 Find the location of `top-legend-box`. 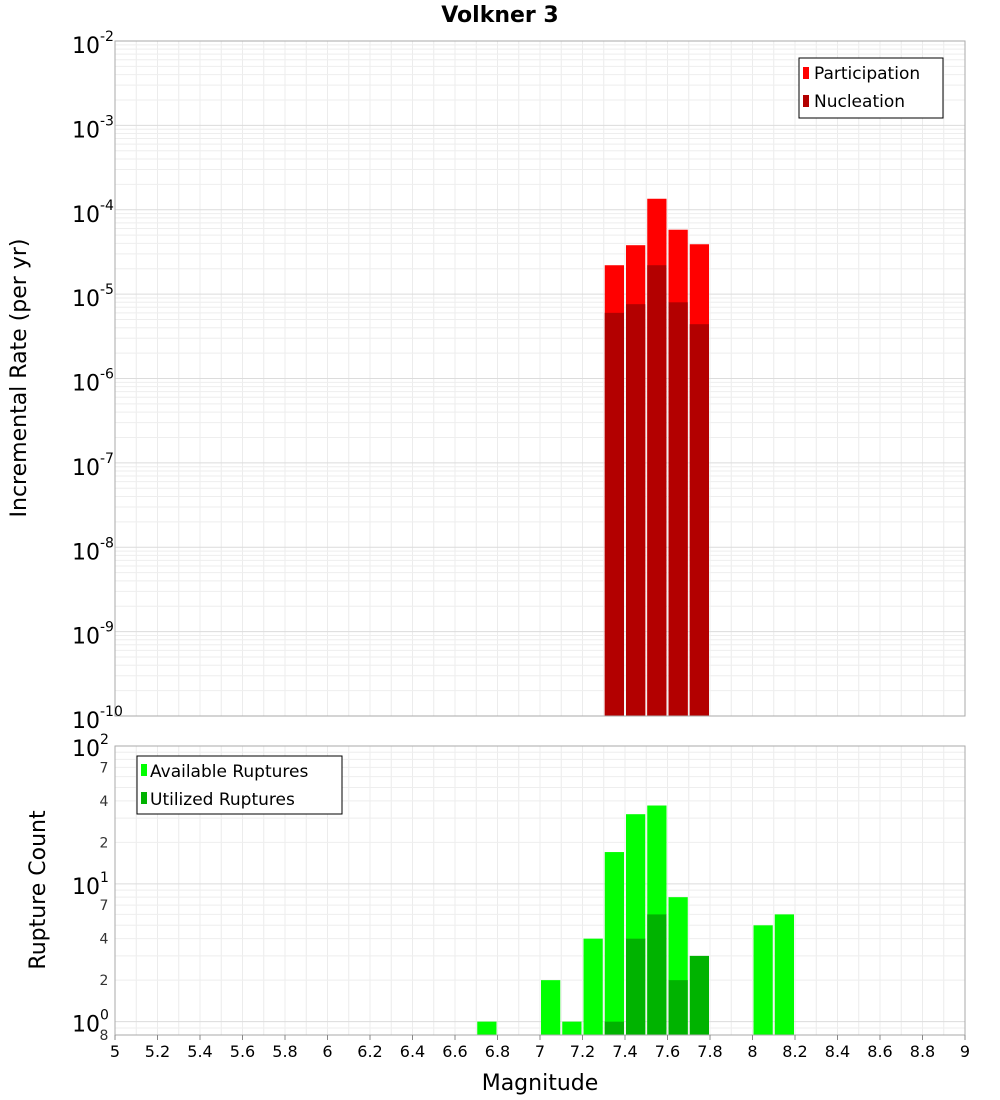

top-legend-box is located at coordinates (871, 88).